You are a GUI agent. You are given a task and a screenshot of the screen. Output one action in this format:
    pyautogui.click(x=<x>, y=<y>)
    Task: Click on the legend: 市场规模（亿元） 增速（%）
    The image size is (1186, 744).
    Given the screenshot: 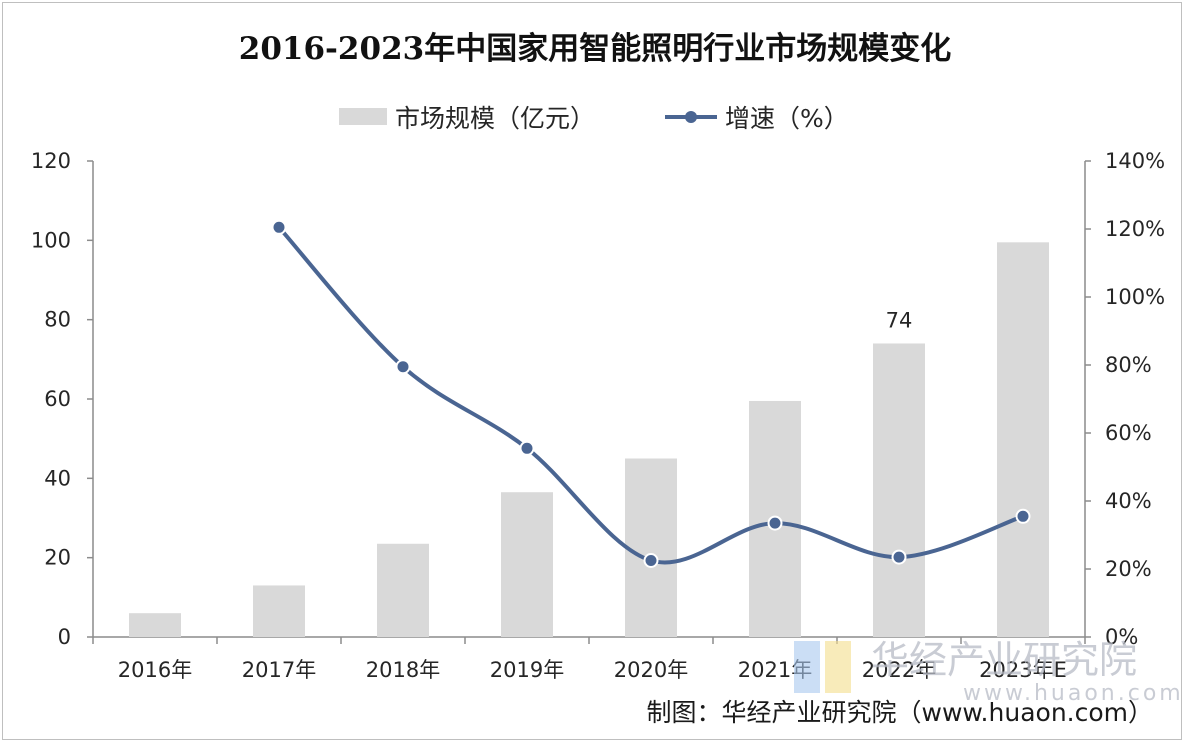 What is the action you would take?
    pyautogui.click(x=594, y=118)
    